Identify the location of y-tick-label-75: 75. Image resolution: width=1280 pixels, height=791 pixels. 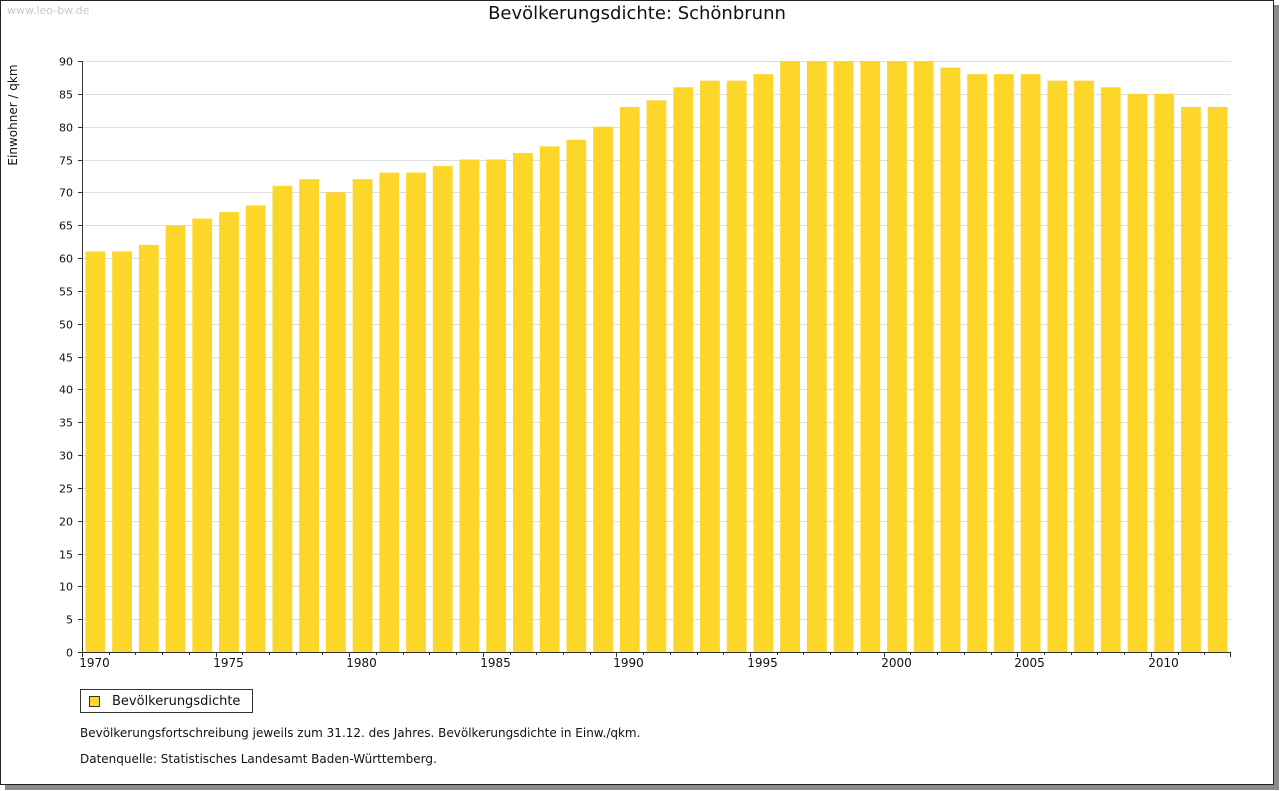
(66, 161).